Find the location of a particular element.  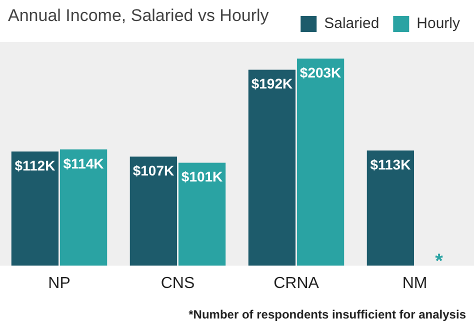

data-label: $203K is located at coordinates (321, 72).